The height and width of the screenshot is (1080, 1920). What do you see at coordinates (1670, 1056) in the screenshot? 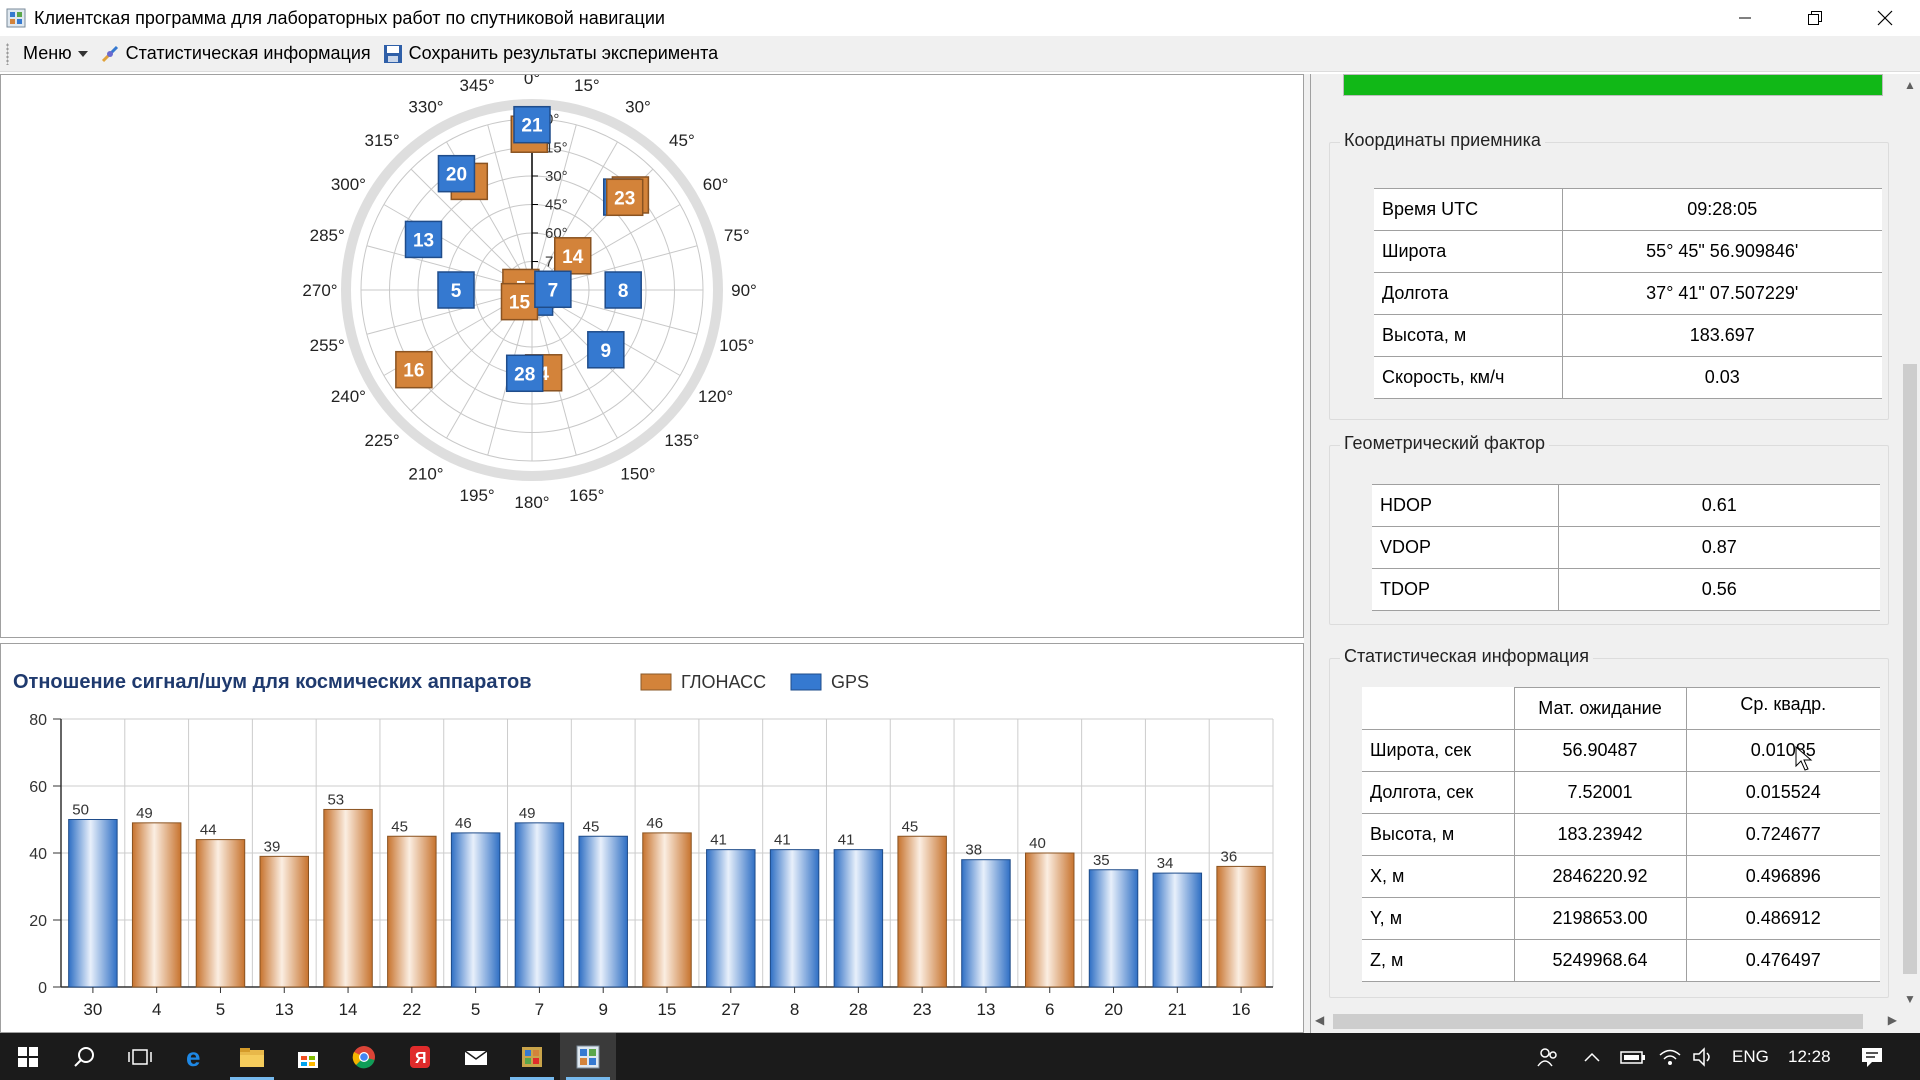
I see `network-button` at bounding box center [1670, 1056].